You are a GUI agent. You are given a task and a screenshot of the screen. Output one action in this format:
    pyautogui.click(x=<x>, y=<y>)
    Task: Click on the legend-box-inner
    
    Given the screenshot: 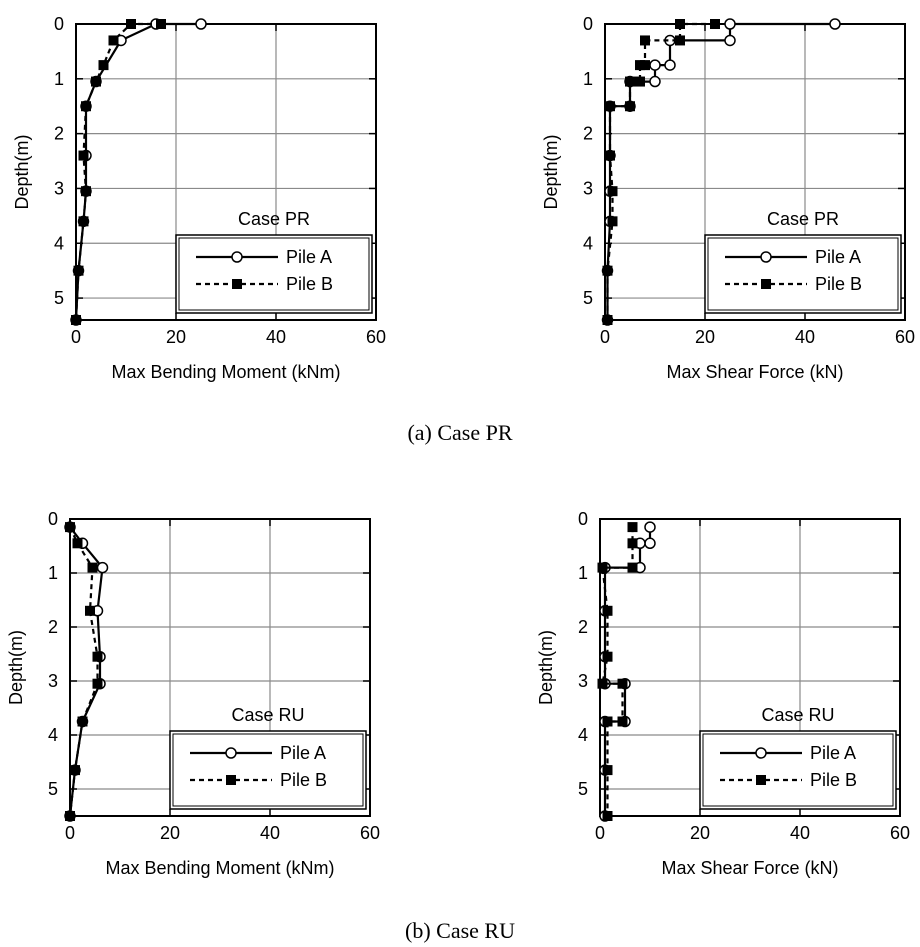 What is the action you would take?
    pyautogui.click(x=268, y=770)
    